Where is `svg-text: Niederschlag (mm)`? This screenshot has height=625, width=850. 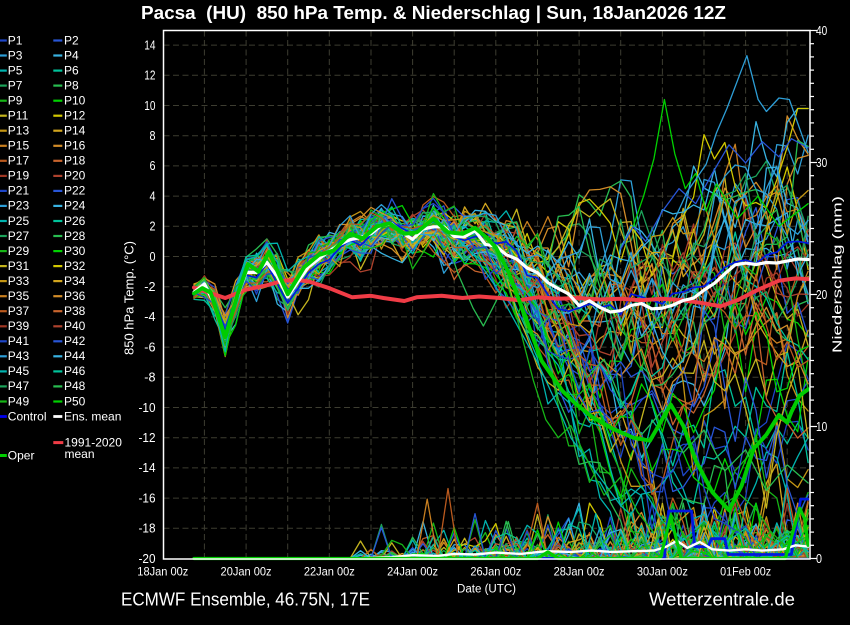 svg-text: Niederschlag (mm) is located at coordinates (838, 274).